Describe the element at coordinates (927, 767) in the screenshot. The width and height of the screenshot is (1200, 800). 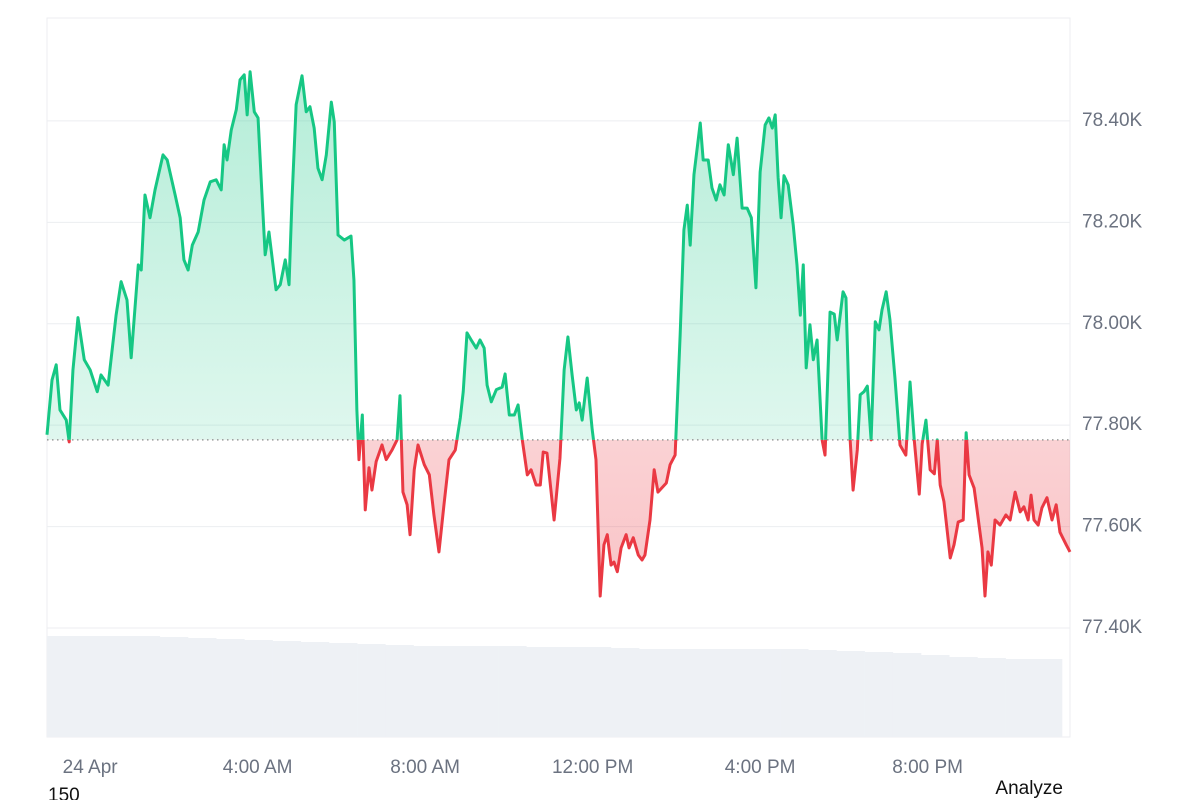
I see `x-tick-label: 8:00 PM` at that location.